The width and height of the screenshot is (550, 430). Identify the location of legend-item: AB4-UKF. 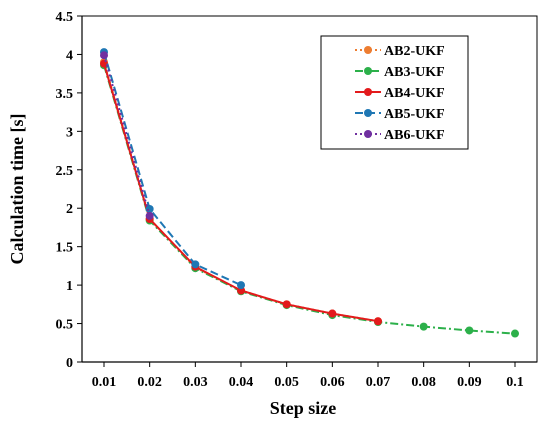
(400, 93).